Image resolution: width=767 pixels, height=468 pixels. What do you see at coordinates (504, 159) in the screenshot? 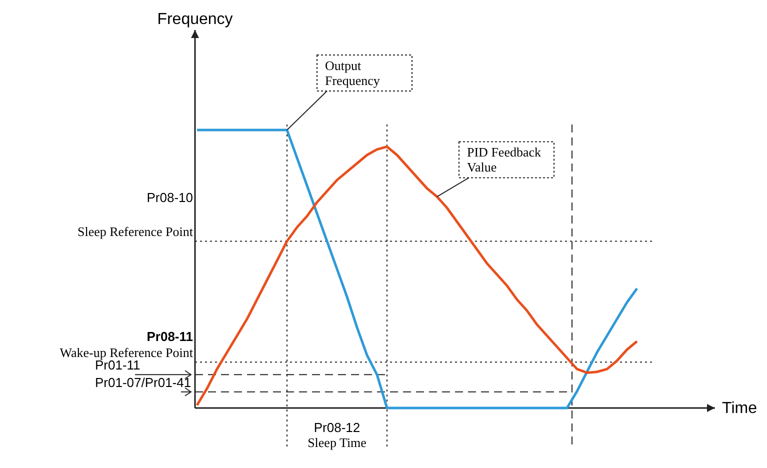
I see `text: PID Feedback Value` at bounding box center [504, 159].